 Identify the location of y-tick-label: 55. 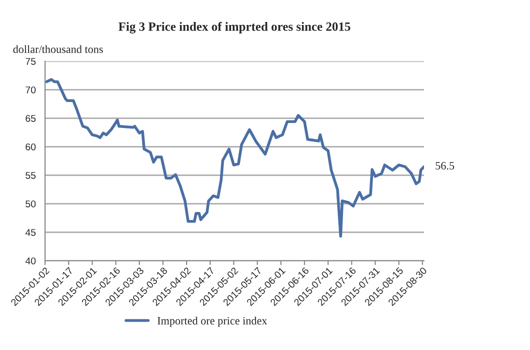
(31, 175).